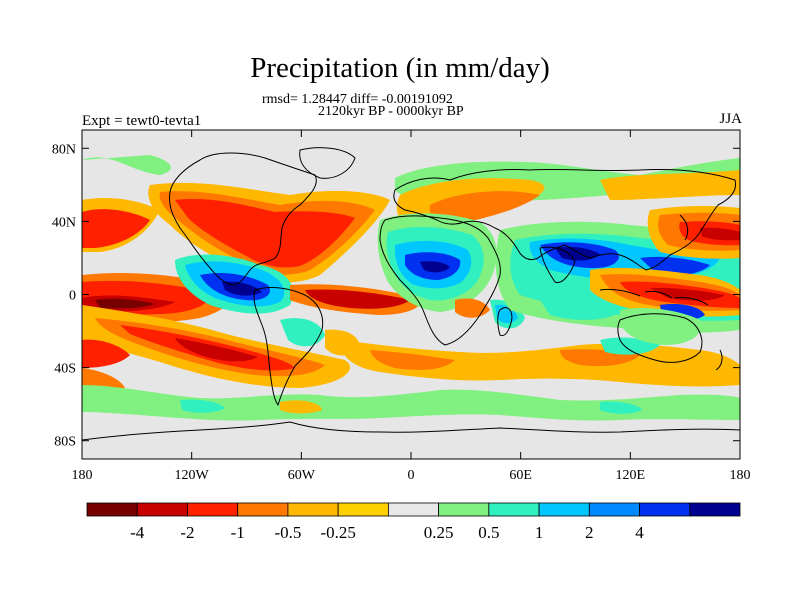  What do you see at coordinates (639, 532) in the screenshot?
I see `colorbar-label: 4` at bounding box center [639, 532].